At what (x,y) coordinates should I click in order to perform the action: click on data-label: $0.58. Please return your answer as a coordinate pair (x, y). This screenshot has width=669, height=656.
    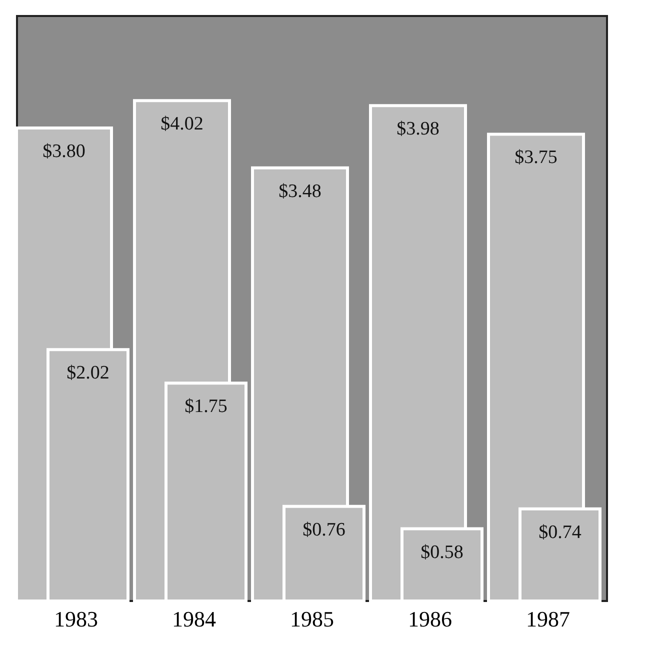
    Looking at the image, I should click on (442, 552).